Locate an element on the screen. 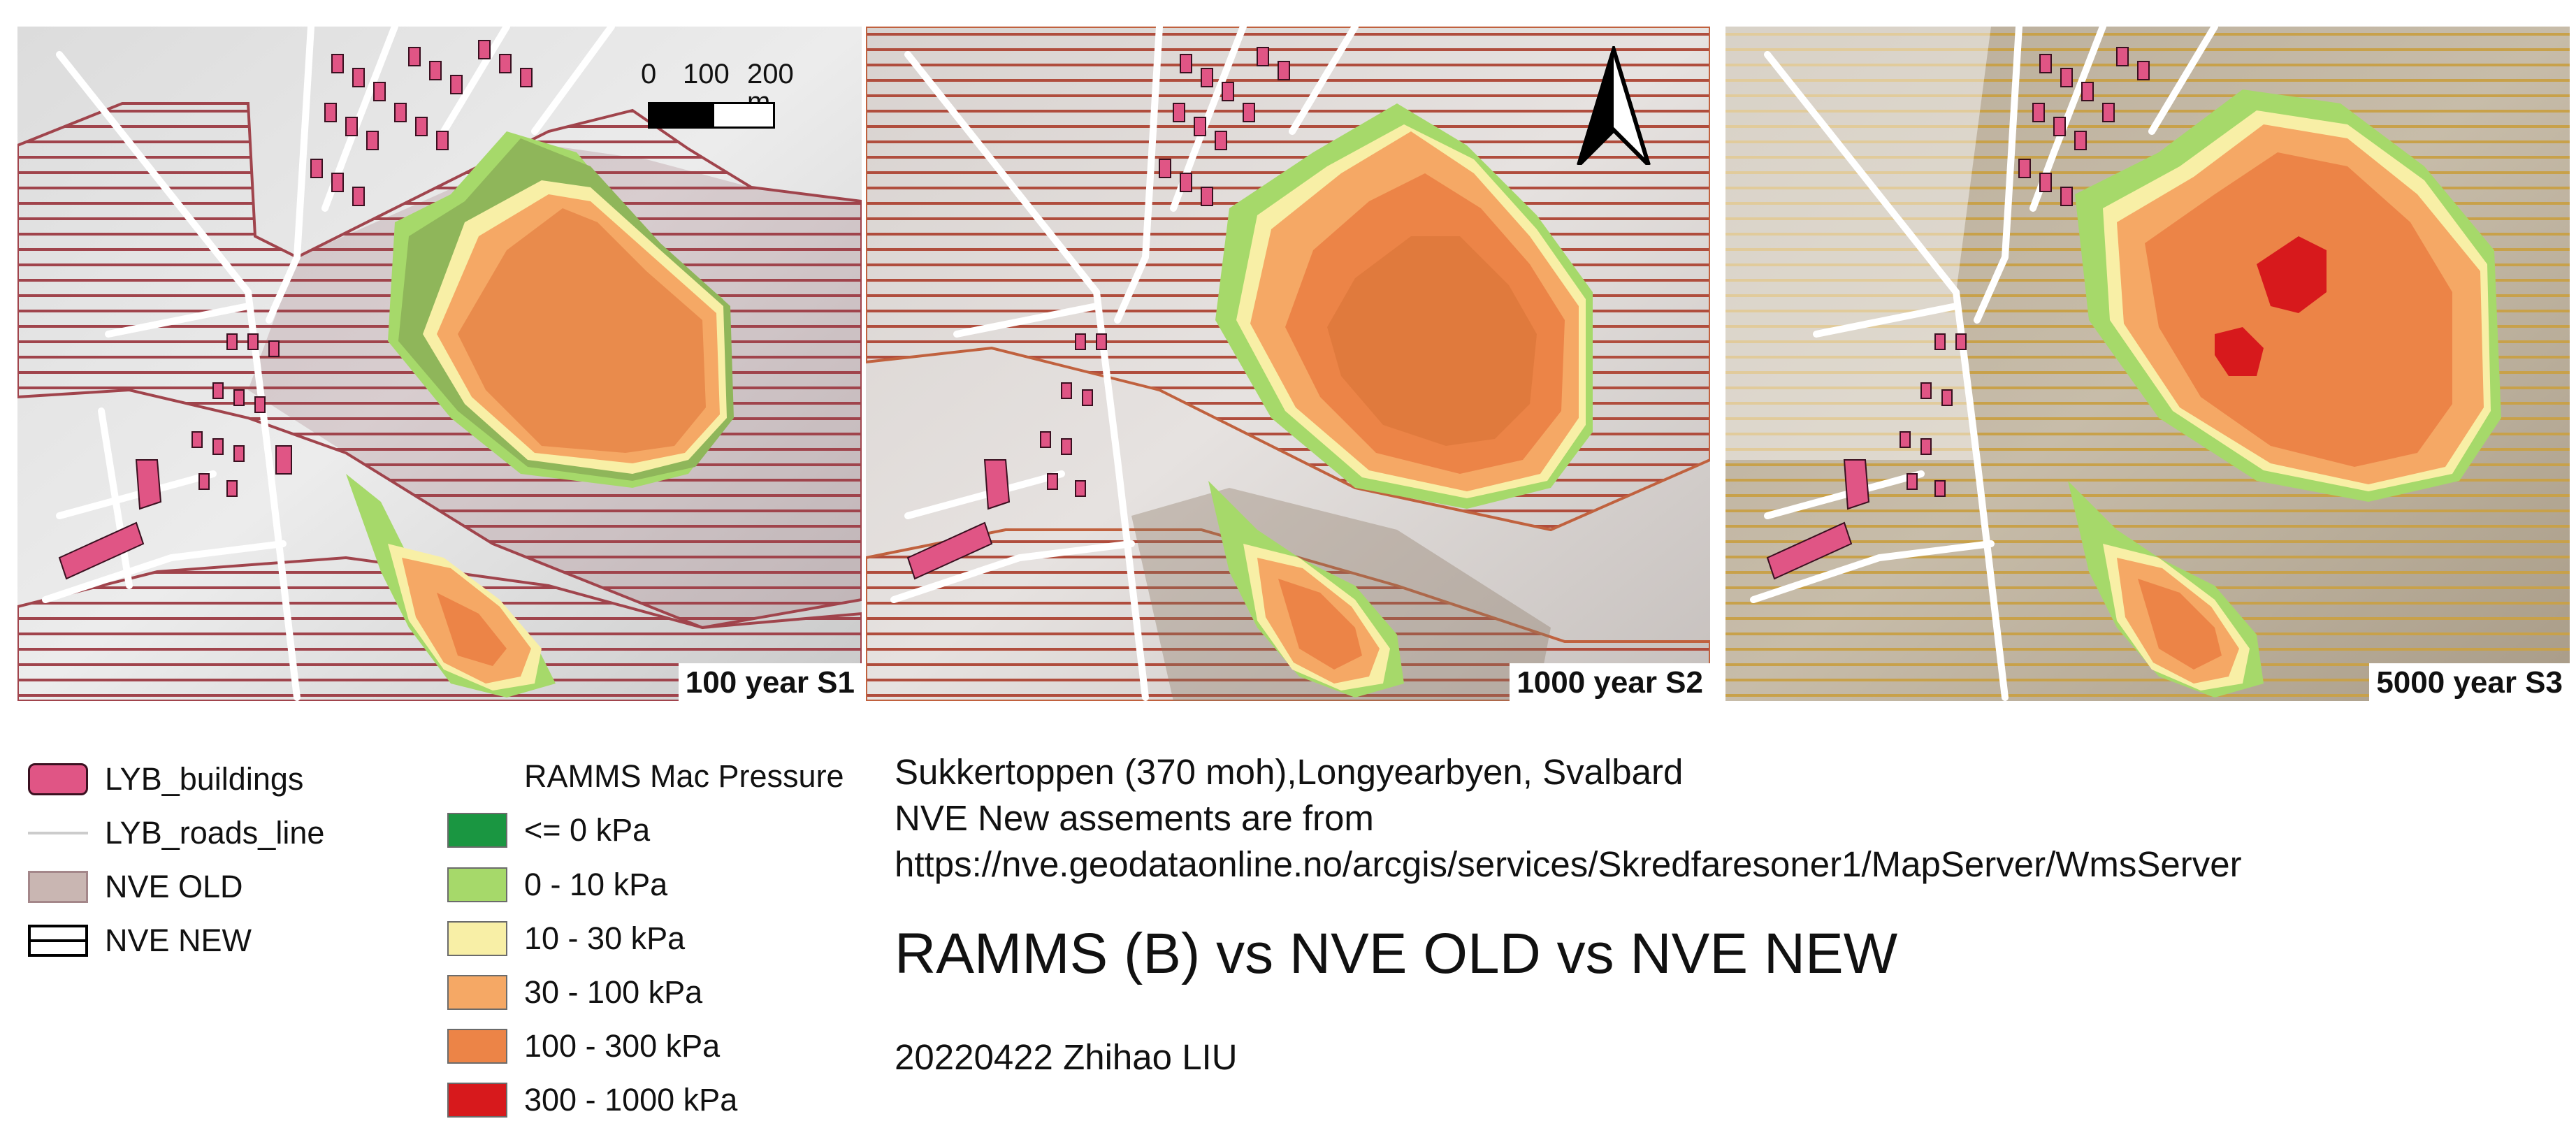 This screenshot has height=1142, width=2576. pressure-class-row: 10 - 30 kPa is located at coordinates (566, 938).